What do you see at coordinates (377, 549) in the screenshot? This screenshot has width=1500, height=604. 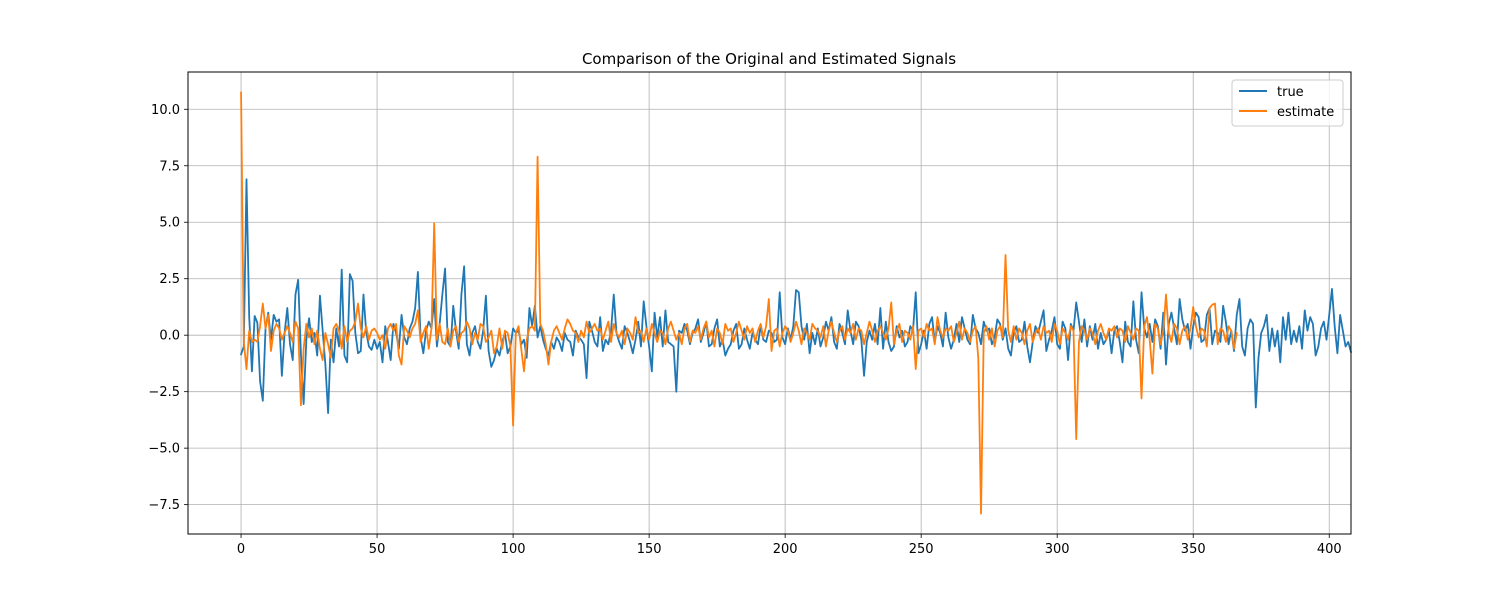 I see `x-tick-label: 50` at bounding box center [377, 549].